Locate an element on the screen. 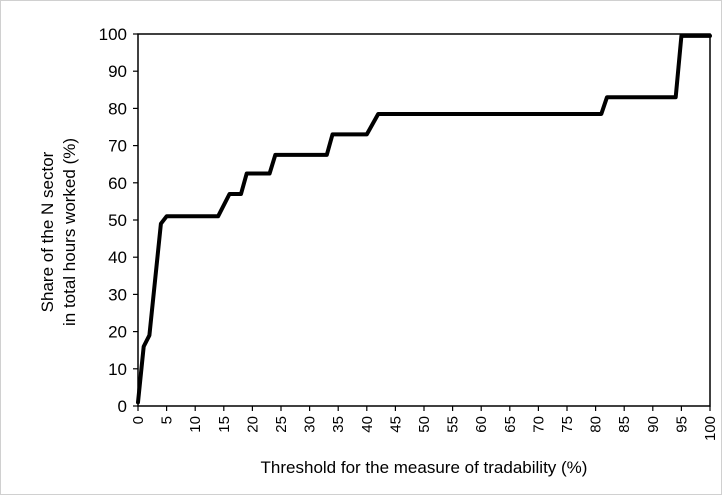 This screenshot has height=495, width=722. y-tick-label: 10 is located at coordinates (117, 369).